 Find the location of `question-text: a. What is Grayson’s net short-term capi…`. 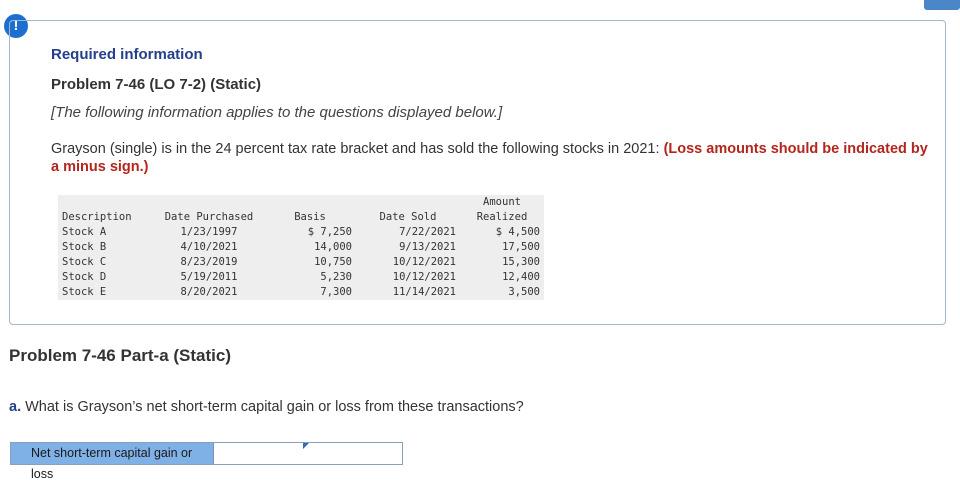

question-text: a. What is Grayson’s net short-term capi… is located at coordinates (266, 407).